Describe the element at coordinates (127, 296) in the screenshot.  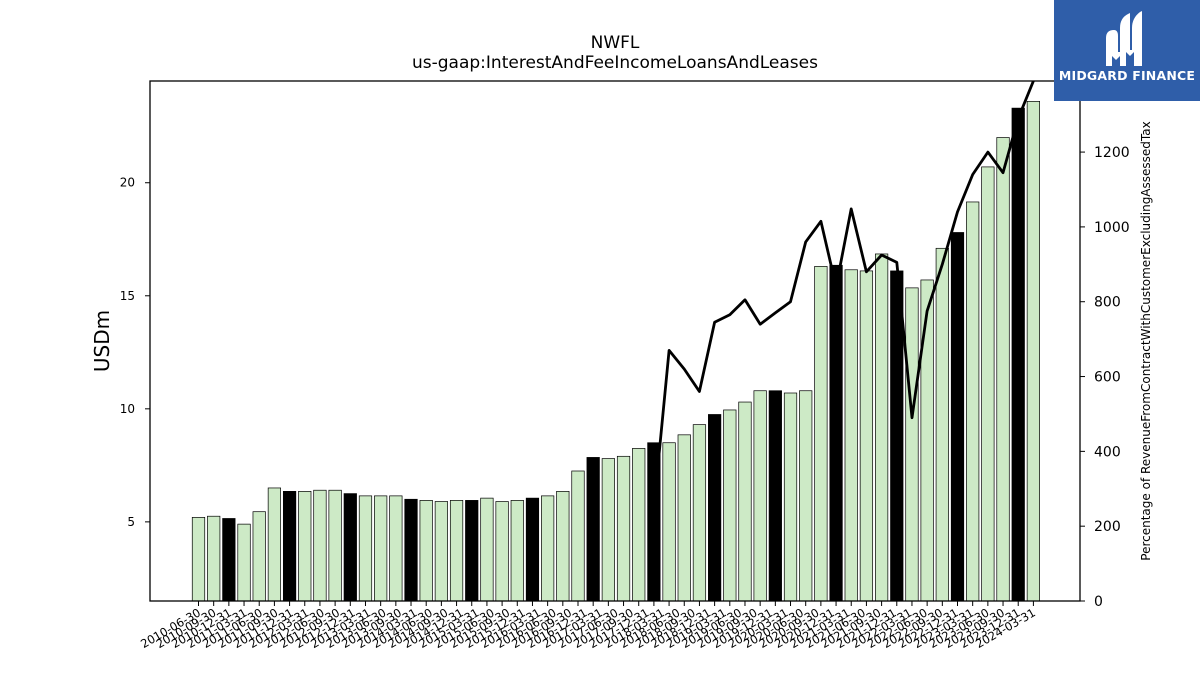
I see `y-tick-label-15: 15` at that location.